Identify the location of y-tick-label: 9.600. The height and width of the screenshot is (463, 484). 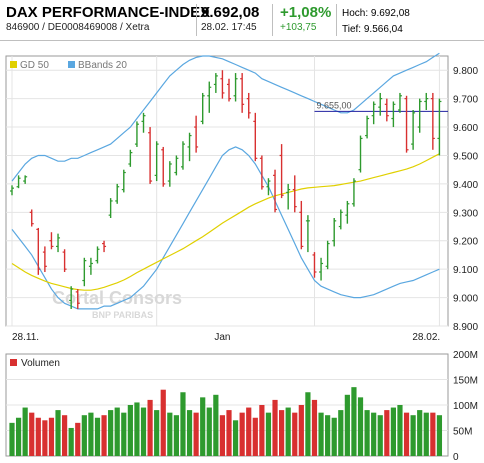
(465, 128).